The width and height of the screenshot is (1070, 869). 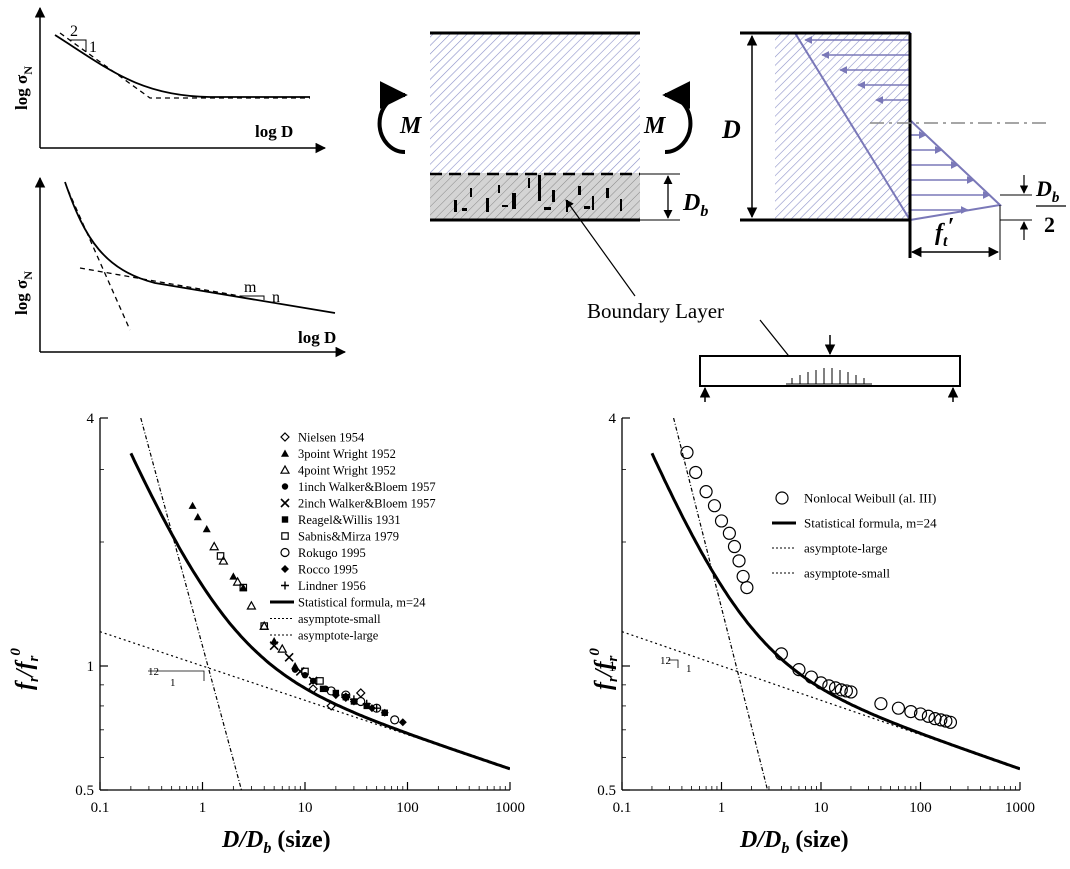 What do you see at coordinates (23, 293) in the screenshot?
I see `sketch-bottom-ylabel: log σN` at bounding box center [23, 293].